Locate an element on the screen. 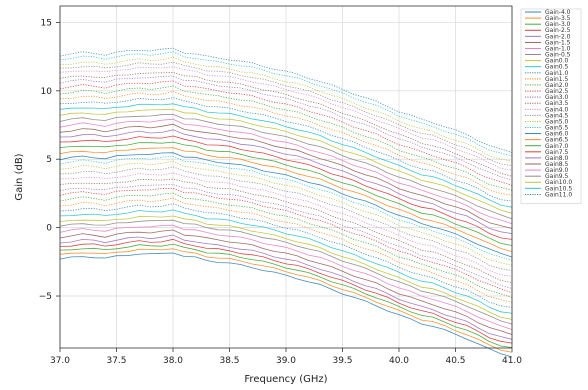 This screenshot has width=588, height=390. legend-label: Gain0.5 is located at coordinates (557, 67).